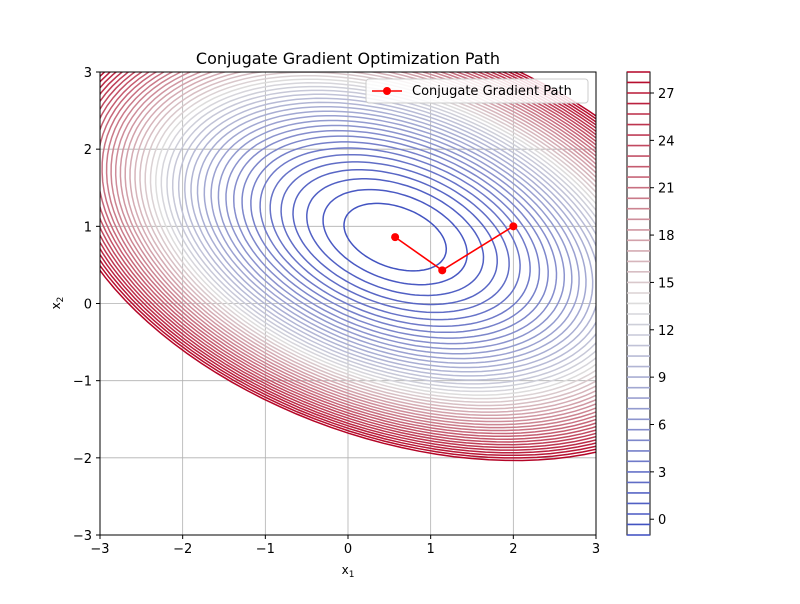 This screenshot has width=800, height=604. What do you see at coordinates (662, 378) in the screenshot?
I see `colorbar-tick-label: 9` at bounding box center [662, 378].